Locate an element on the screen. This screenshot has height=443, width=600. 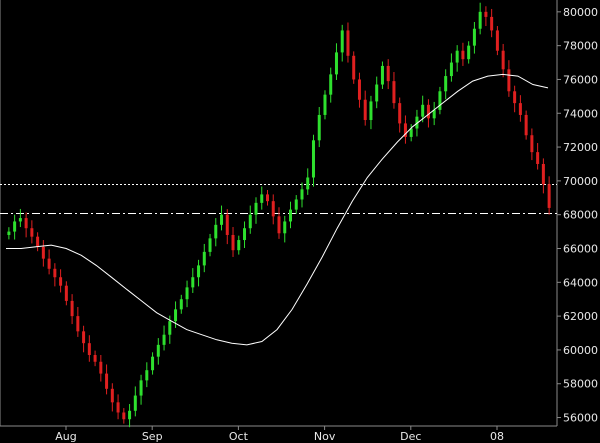
y-tick-label: 58000 is located at coordinates (580, 384).